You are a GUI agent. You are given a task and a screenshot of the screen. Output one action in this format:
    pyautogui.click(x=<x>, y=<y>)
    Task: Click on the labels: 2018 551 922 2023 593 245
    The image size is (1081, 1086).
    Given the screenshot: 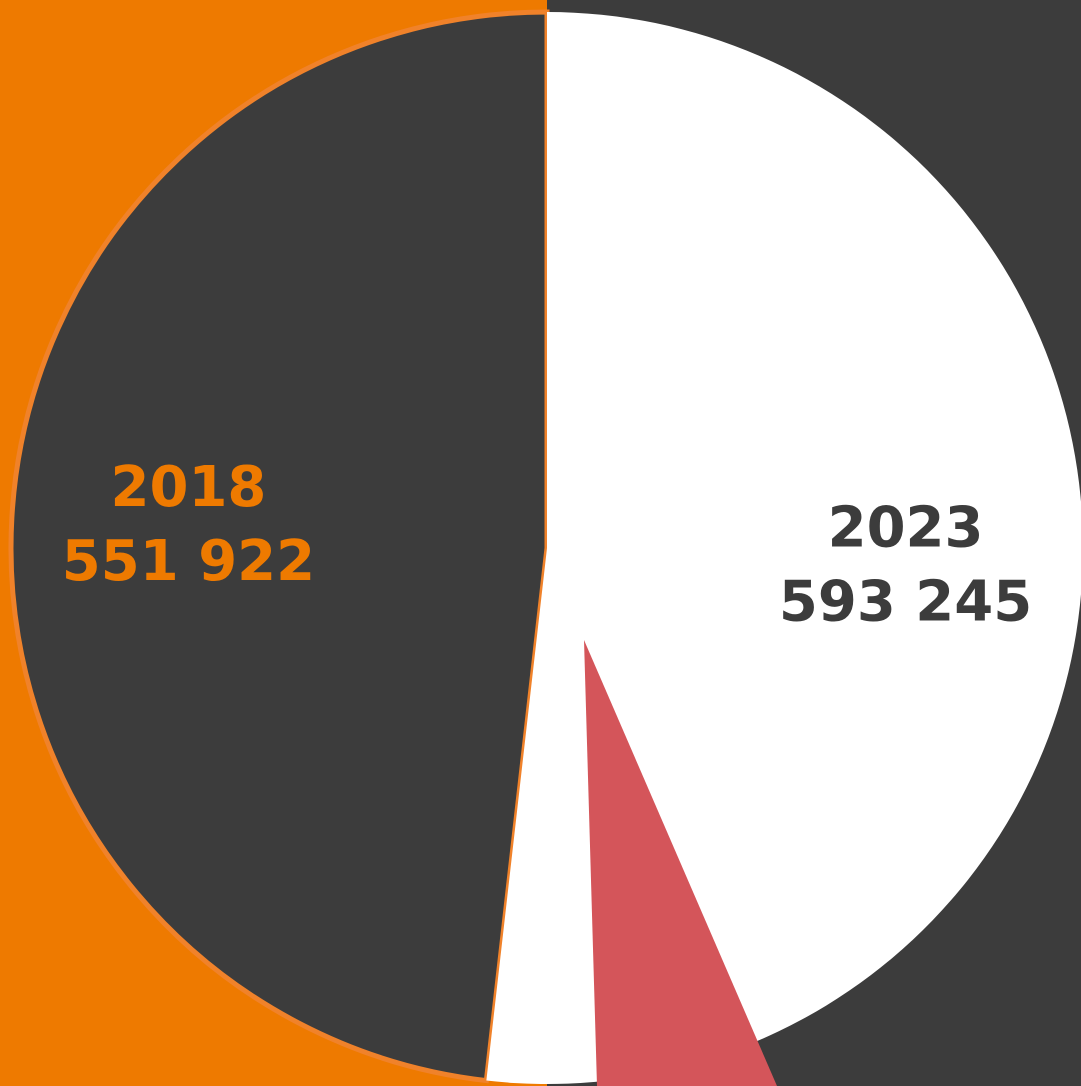 What is the action you would take?
    pyautogui.click(x=547, y=545)
    